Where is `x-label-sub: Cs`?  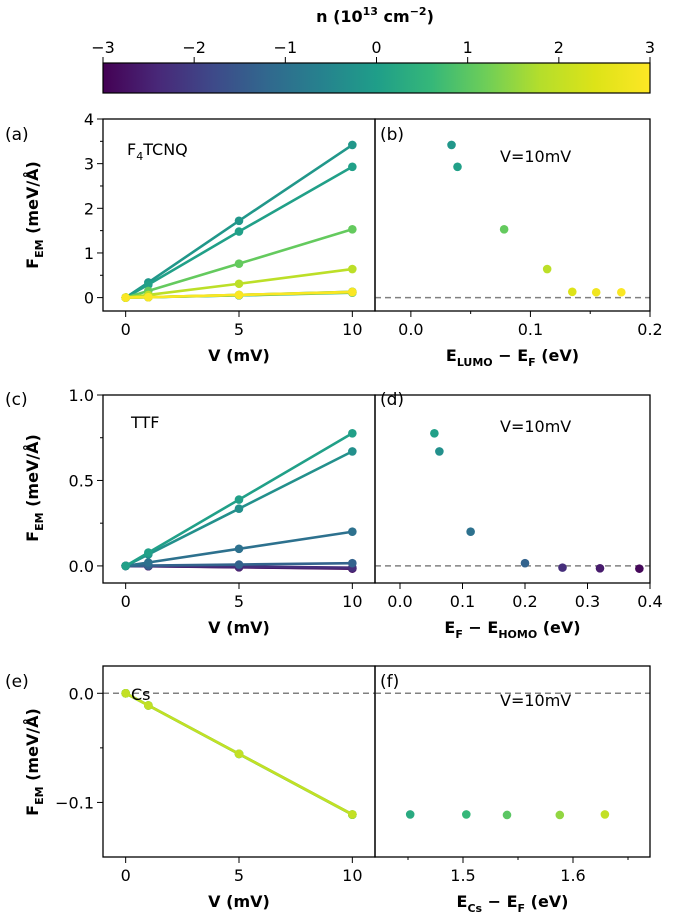 x-label-sub: Cs is located at coordinates (474, 908).